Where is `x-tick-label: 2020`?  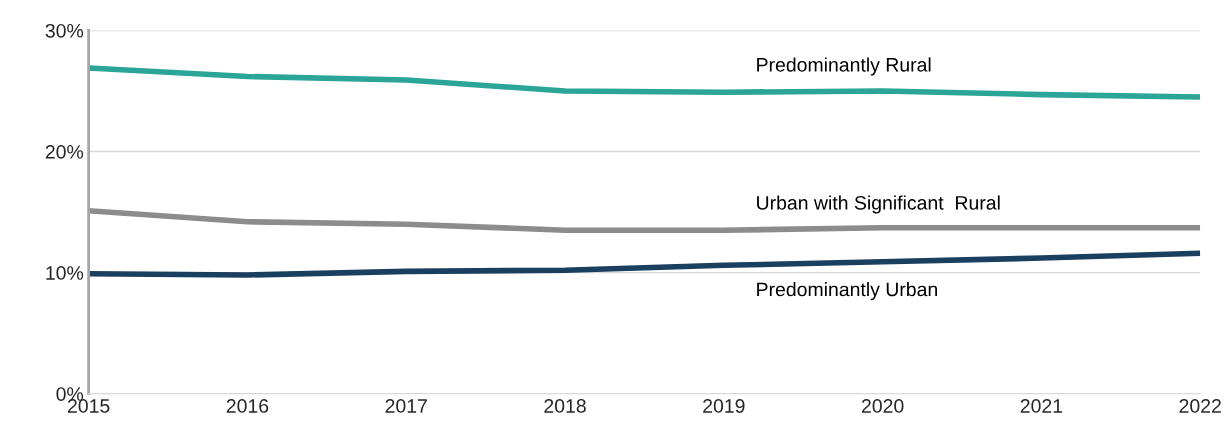 x-tick-label: 2020 is located at coordinates (882, 406).